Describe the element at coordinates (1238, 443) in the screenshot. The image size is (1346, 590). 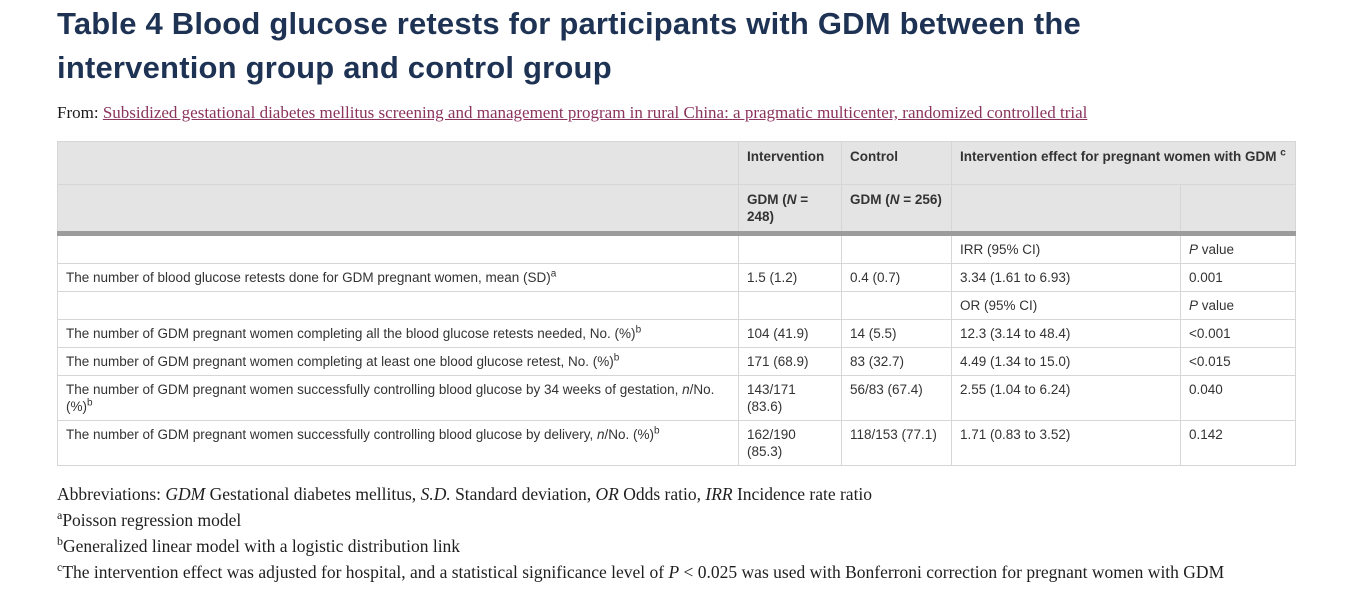
I see `table-cell: 0.142` at that location.